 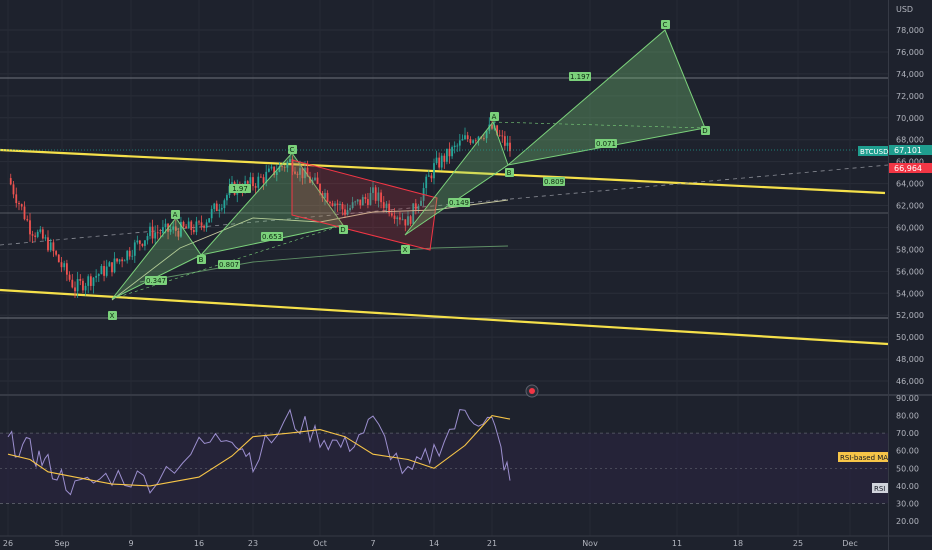 I want to click on pattern-point-text: A, so click(x=175, y=215).